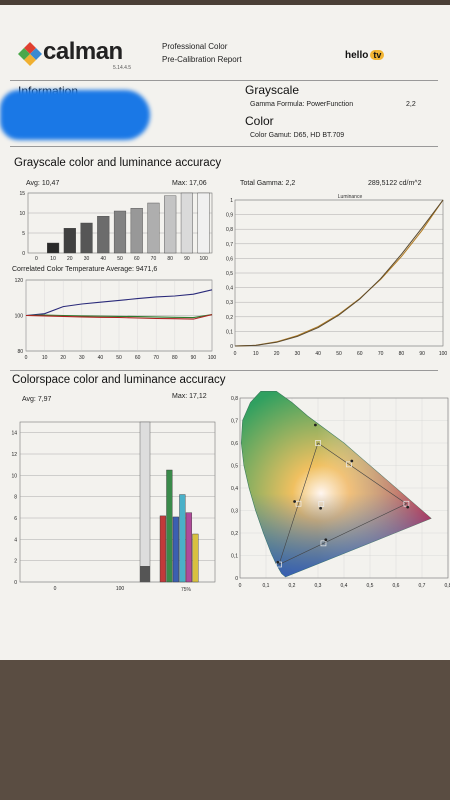  I want to click on total-gamma: Total Gamma: 2,2, so click(268, 183).